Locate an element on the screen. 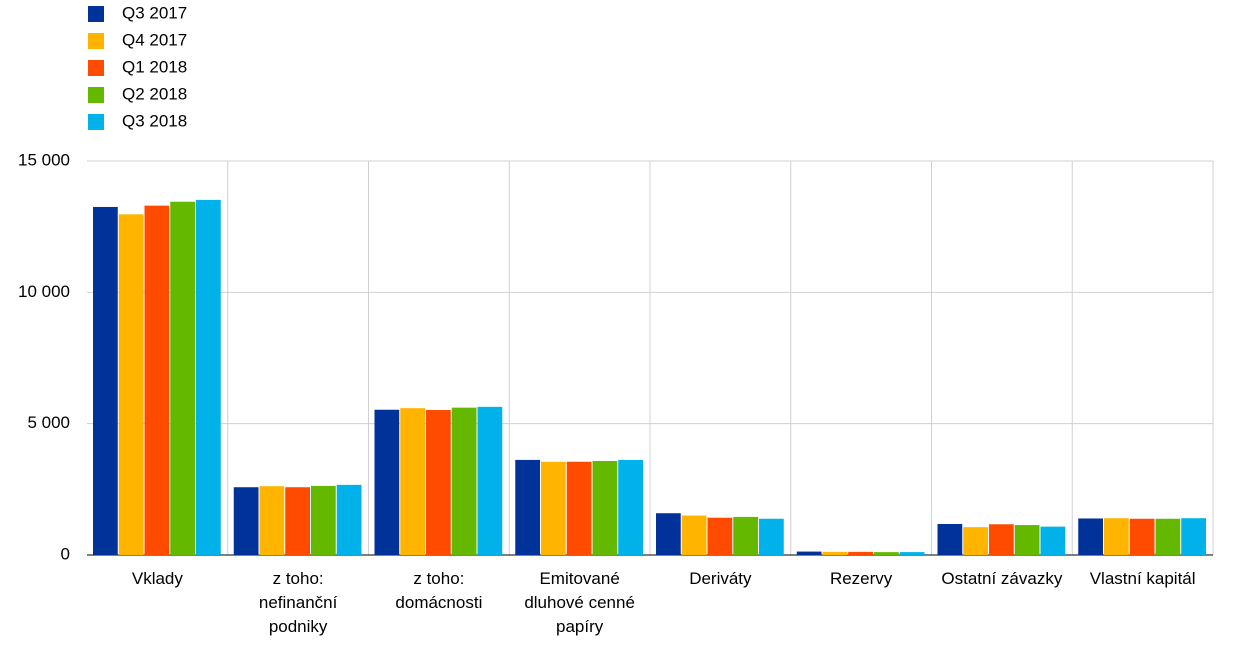 The image size is (1240, 649). legend-label: Q2 2018 is located at coordinates (154, 93).